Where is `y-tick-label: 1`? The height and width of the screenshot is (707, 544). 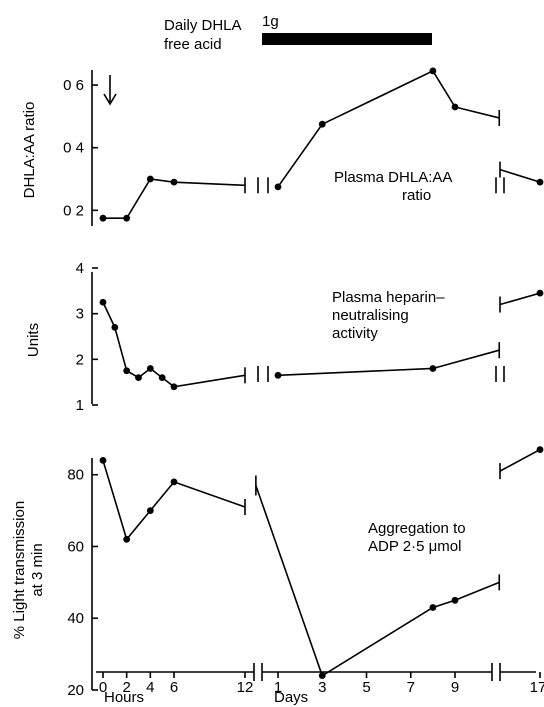
y-tick-label: 1 is located at coordinates (80, 405).